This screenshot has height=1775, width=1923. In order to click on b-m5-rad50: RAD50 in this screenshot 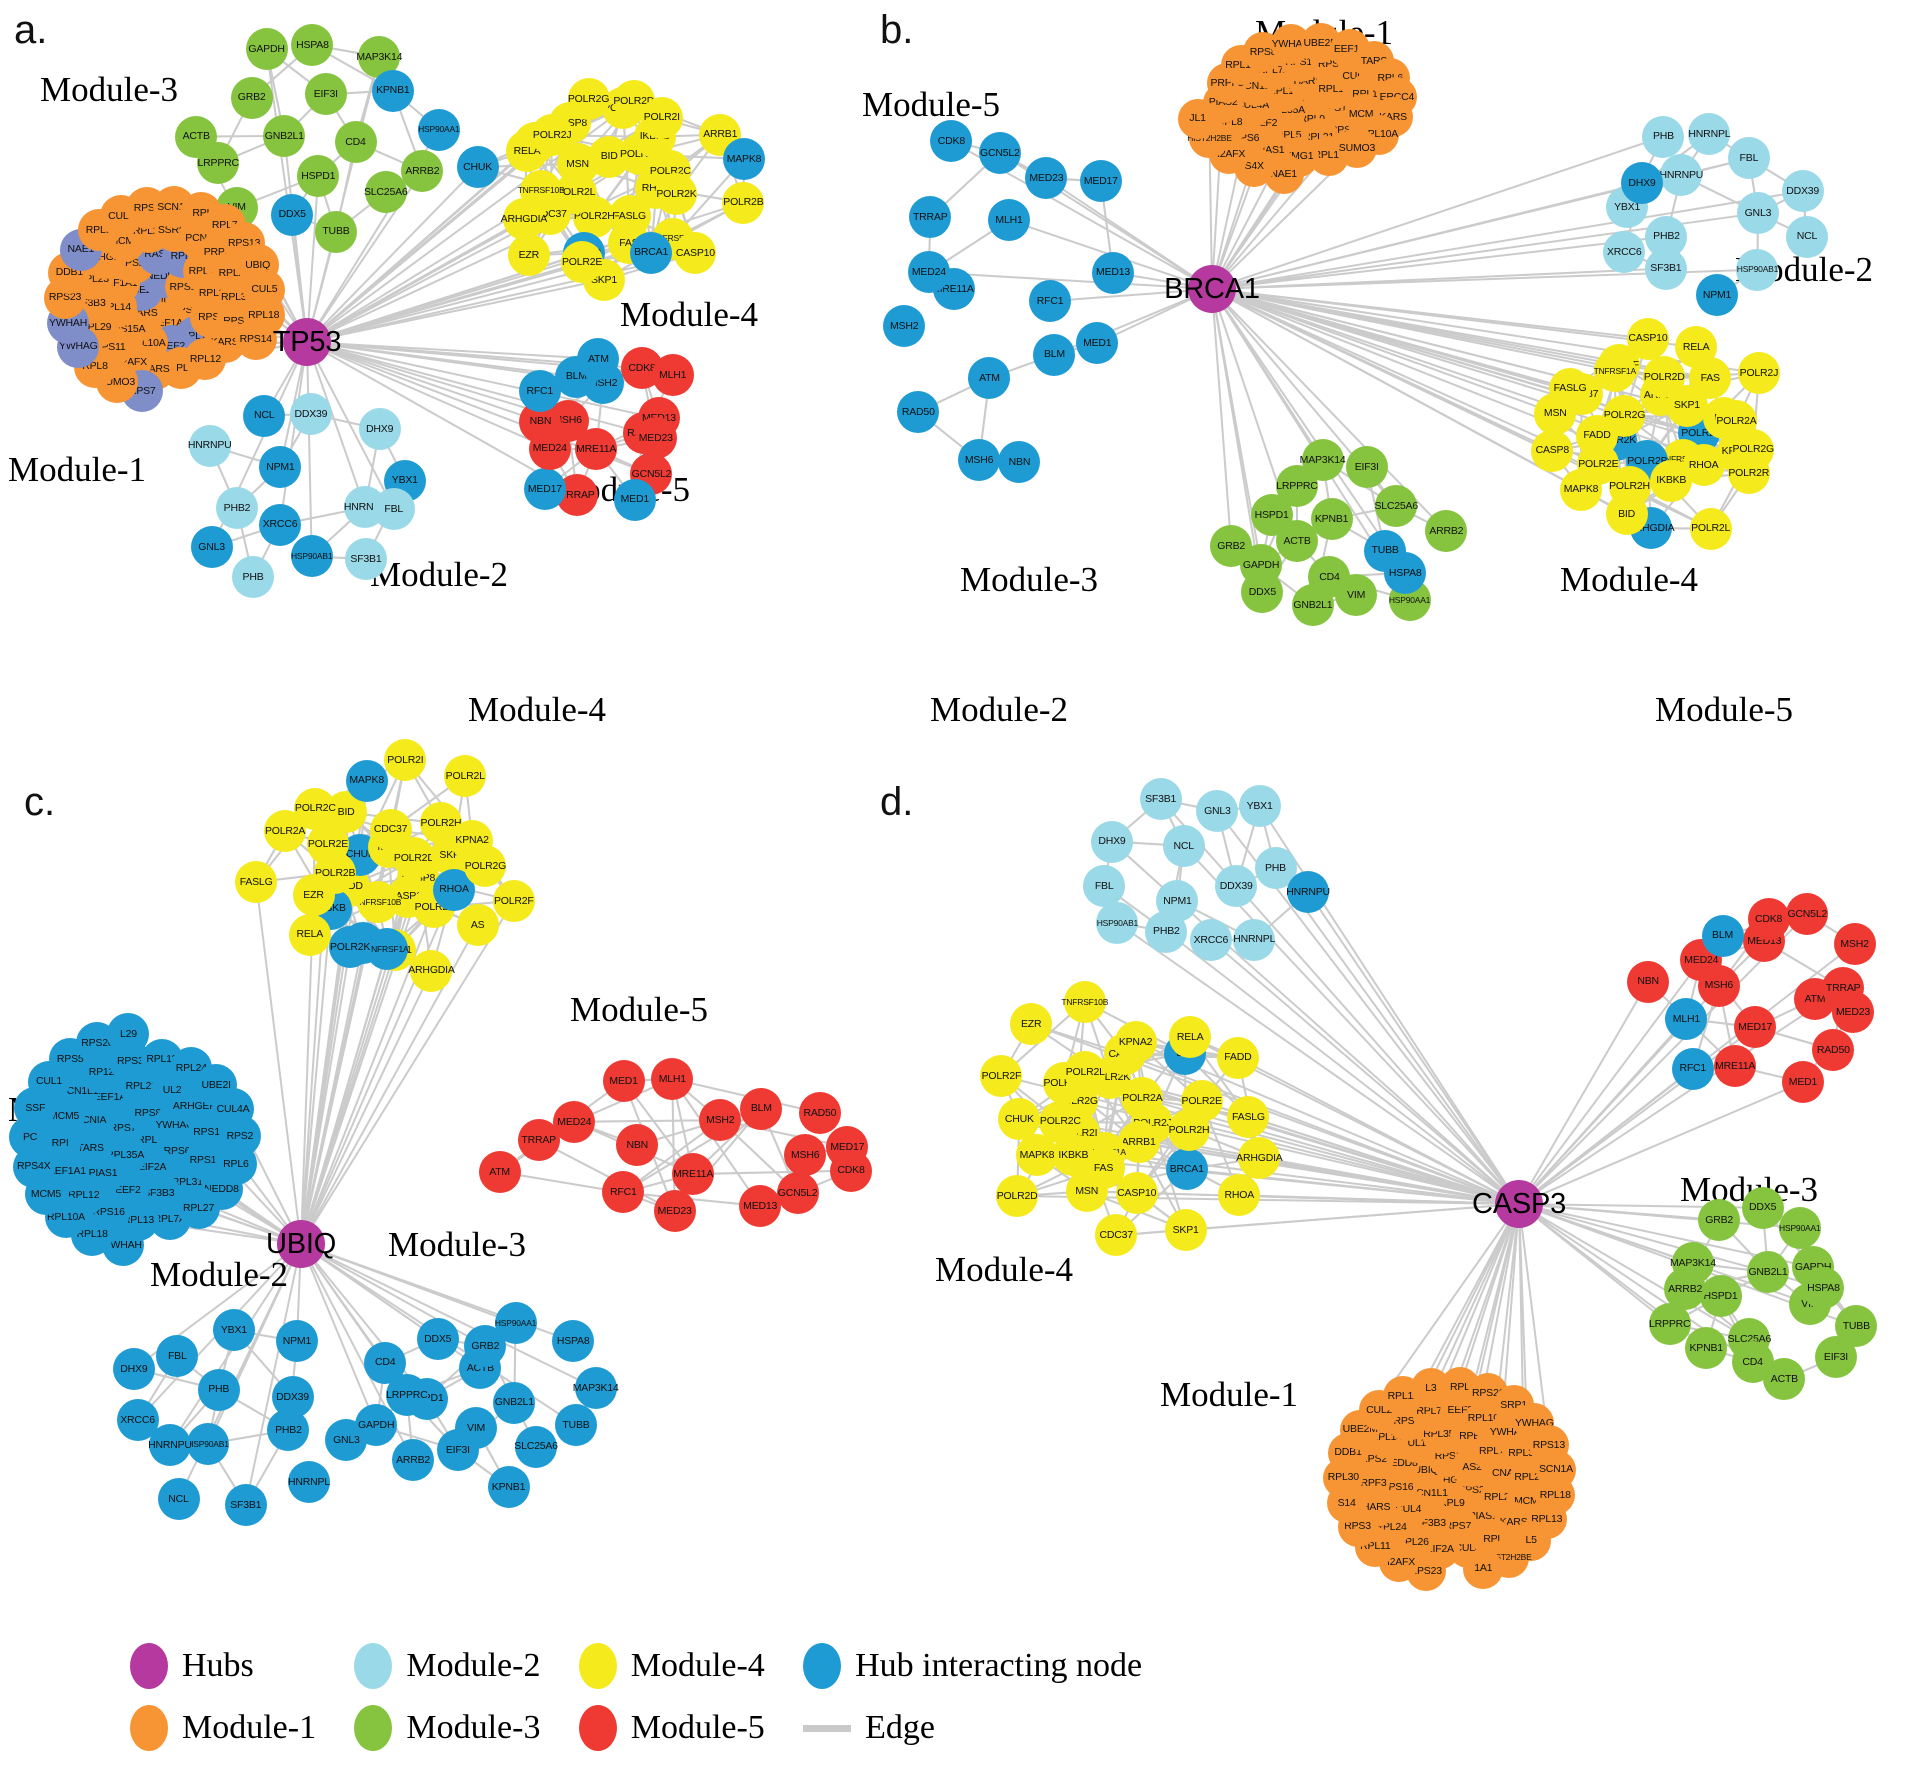, I will do `click(918, 411)`.